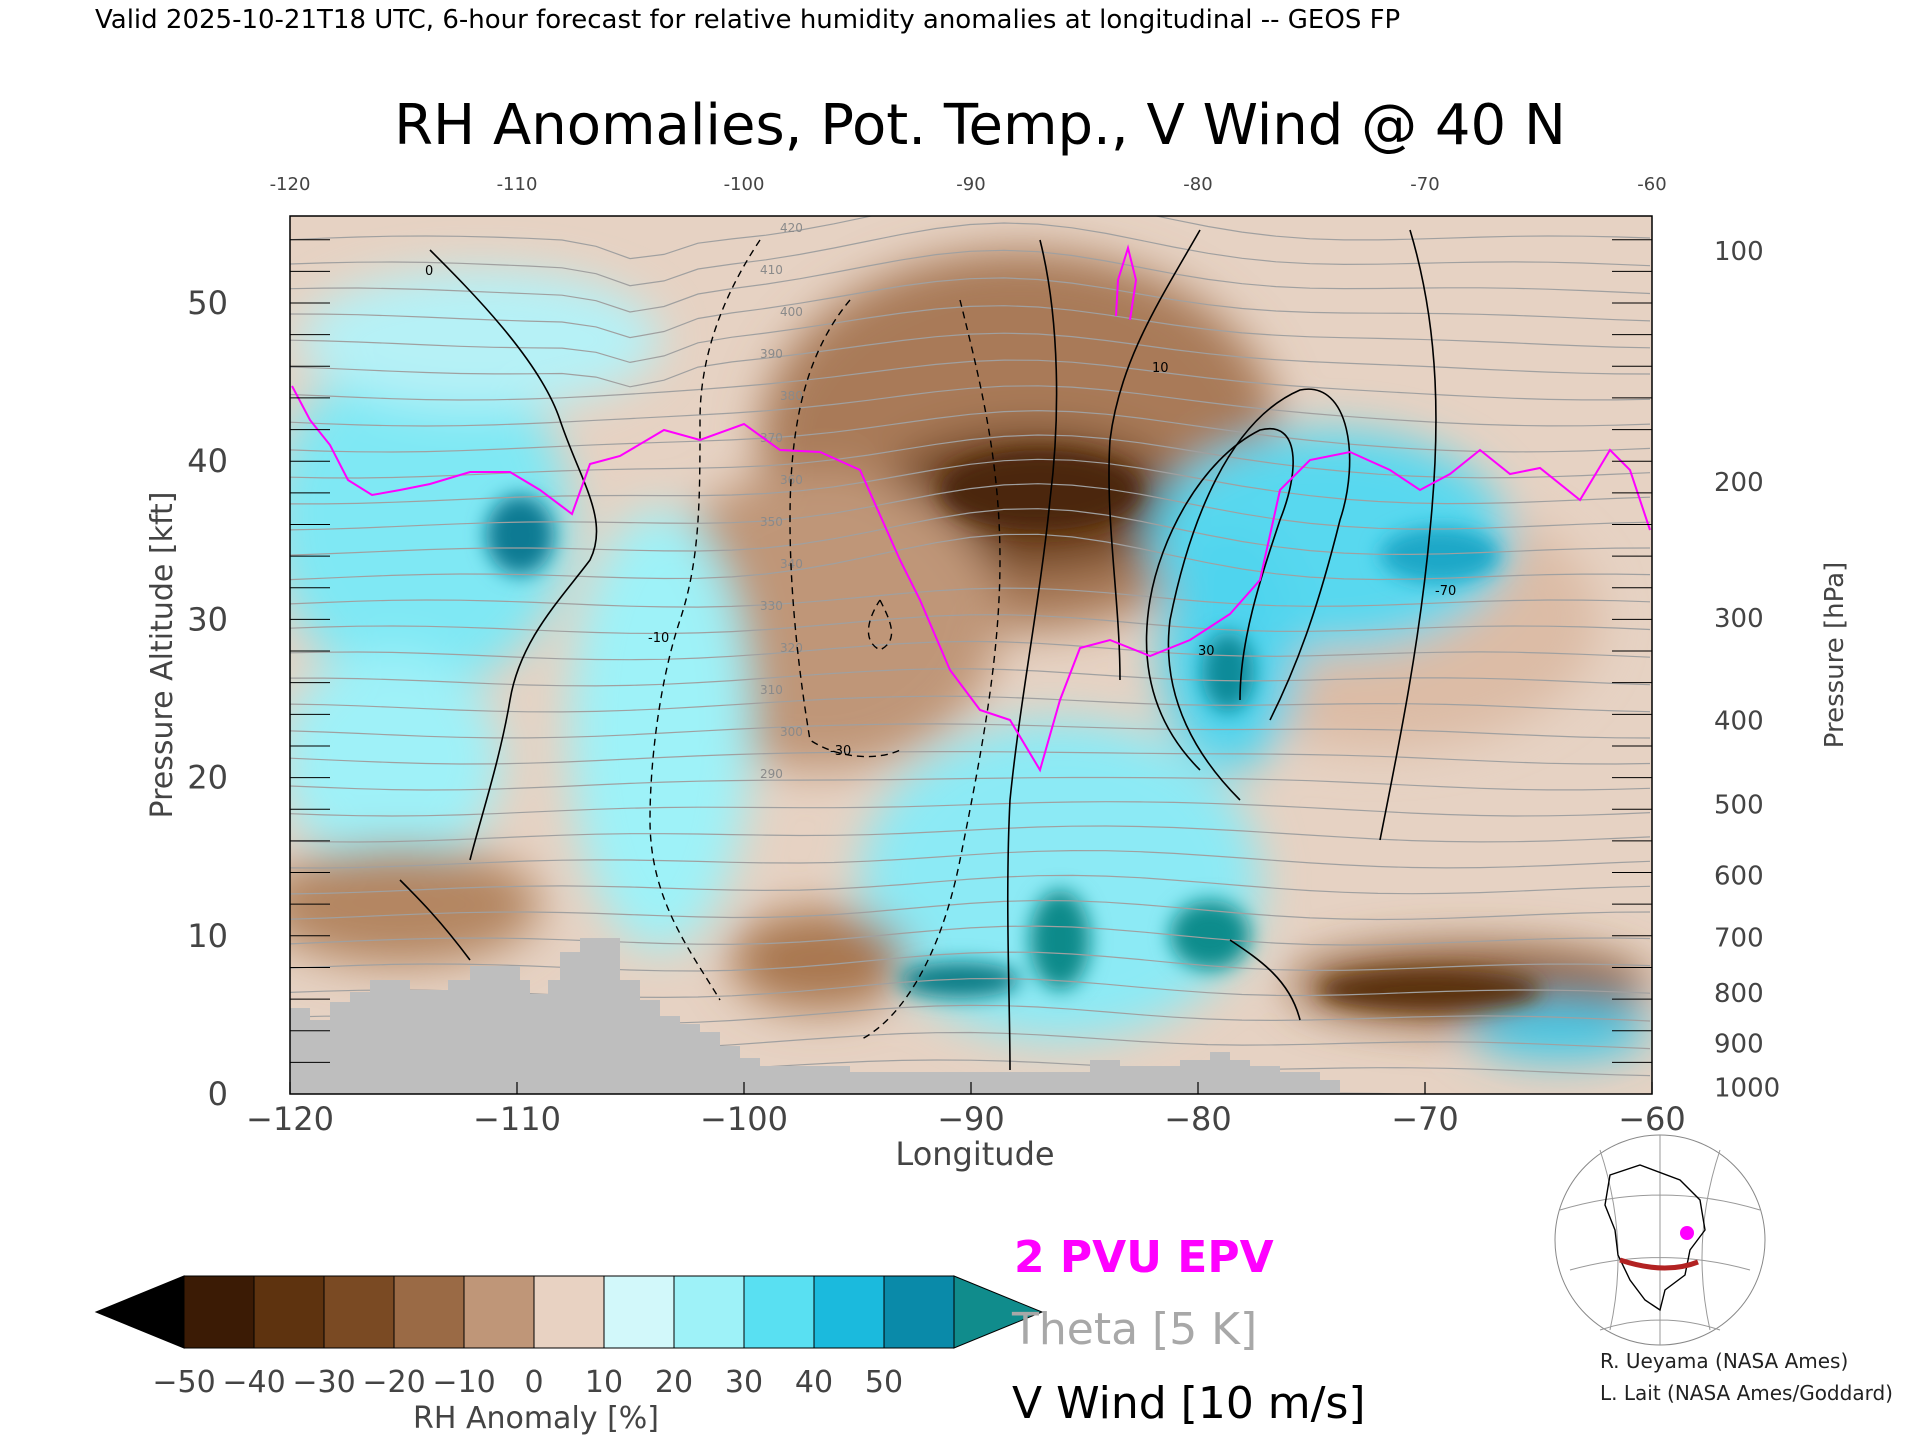 This screenshot has width=1920, height=1444. Describe the element at coordinates (771, 606) in the screenshot. I see `theta-contour-label: 330` at that location.